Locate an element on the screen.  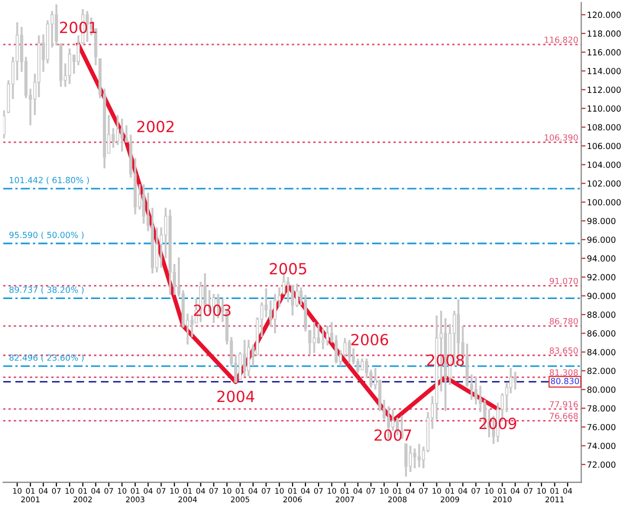
ref-line-label: 80.830 is located at coordinates (564, 381).